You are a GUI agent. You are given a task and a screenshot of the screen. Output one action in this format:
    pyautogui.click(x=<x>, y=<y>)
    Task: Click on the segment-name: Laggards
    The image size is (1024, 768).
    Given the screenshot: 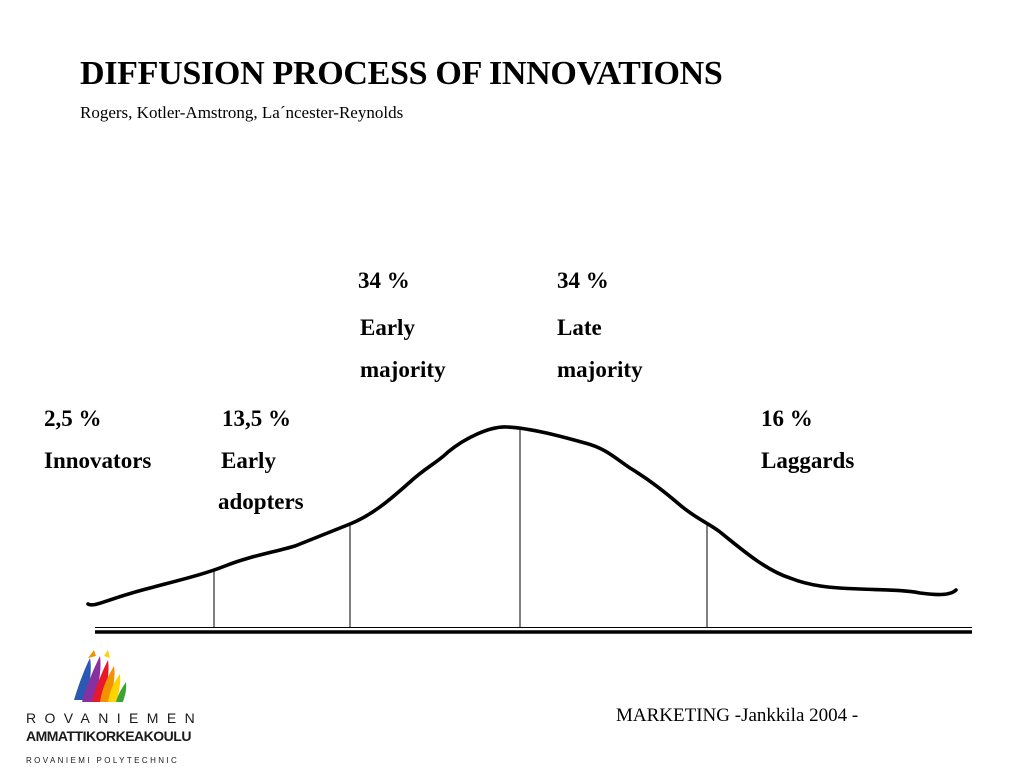 What is the action you would take?
    pyautogui.click(x=808, y=460)
    